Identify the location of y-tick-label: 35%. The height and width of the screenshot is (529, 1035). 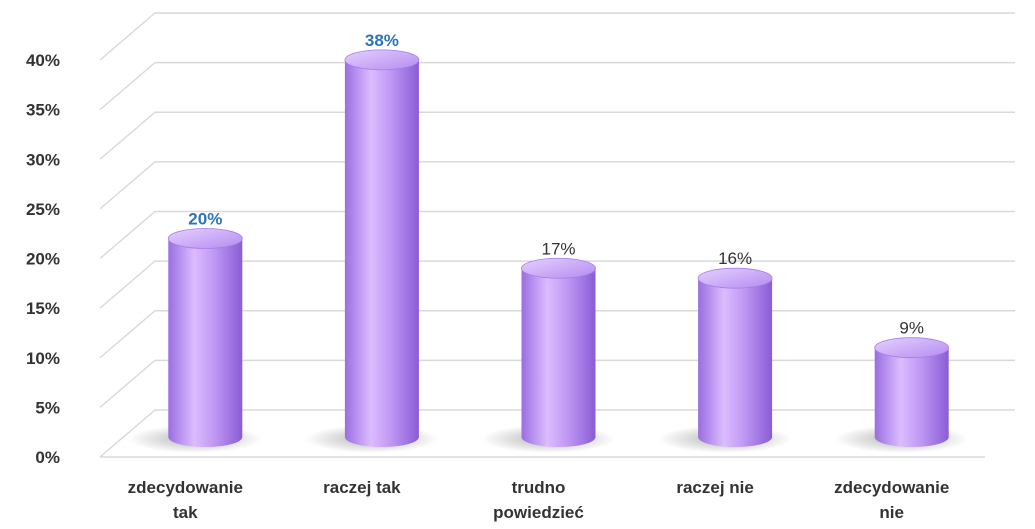
(43, 110).